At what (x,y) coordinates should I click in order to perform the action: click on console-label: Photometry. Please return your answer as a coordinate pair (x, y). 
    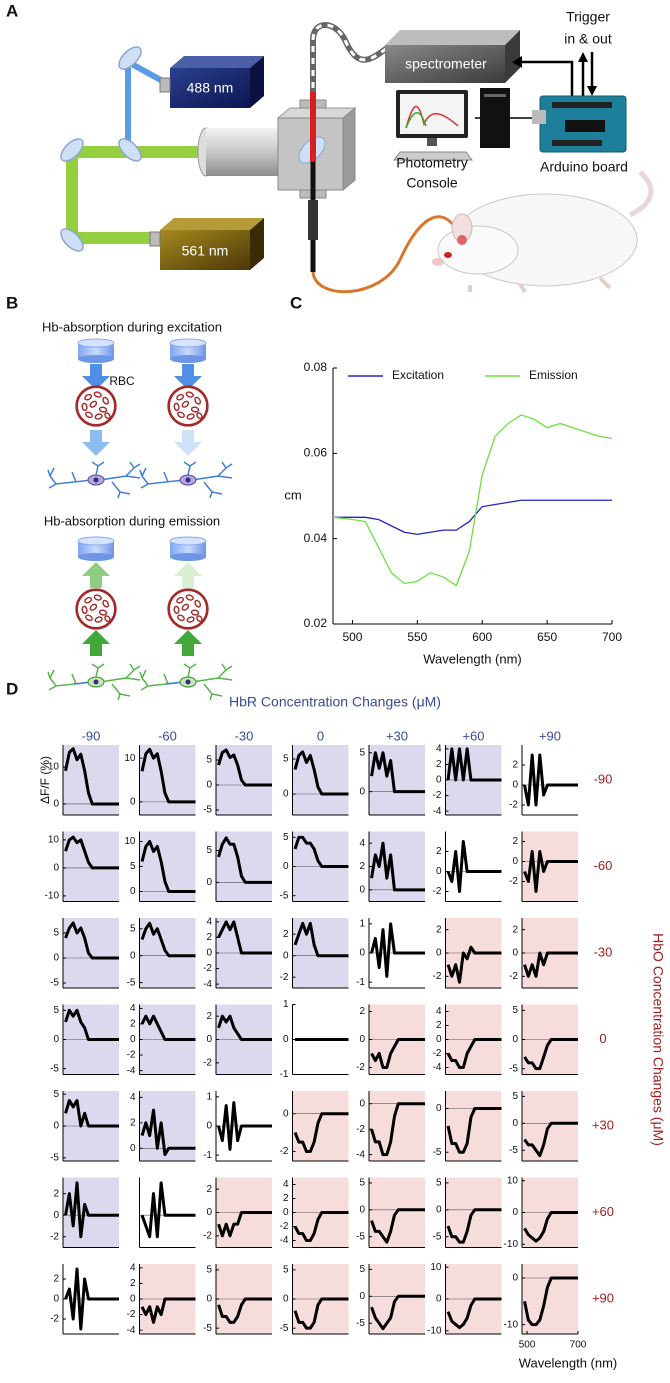
    Looking at the image, I should click on (432, 163).